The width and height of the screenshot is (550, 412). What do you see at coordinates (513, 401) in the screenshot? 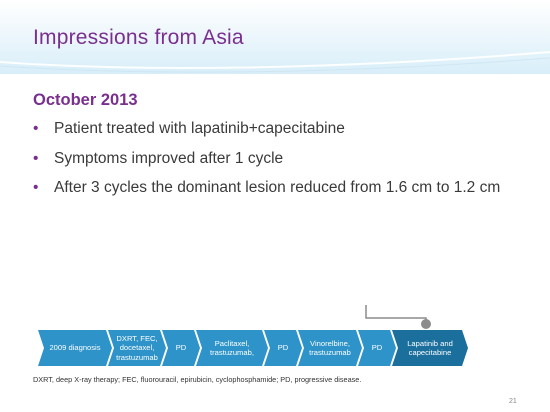
I see `page-number: 21` at bounding box center [513, 401].